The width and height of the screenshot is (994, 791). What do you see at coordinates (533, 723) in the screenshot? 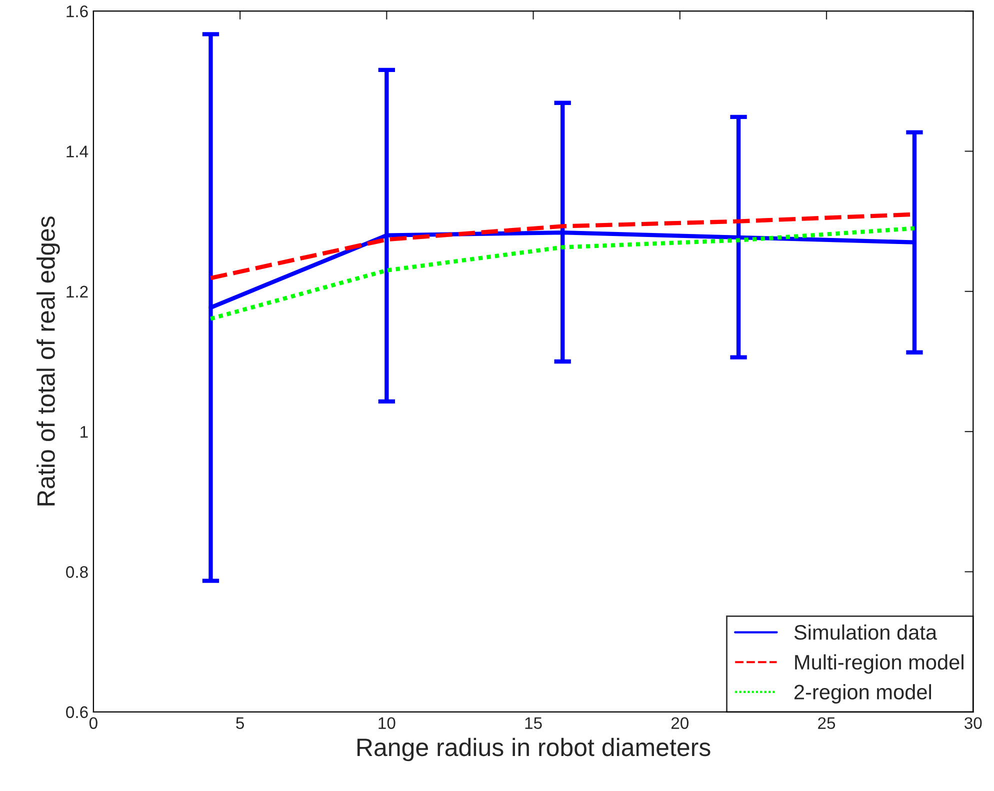
I see `x-tick-label: 15` at bounding box center [533, 723].